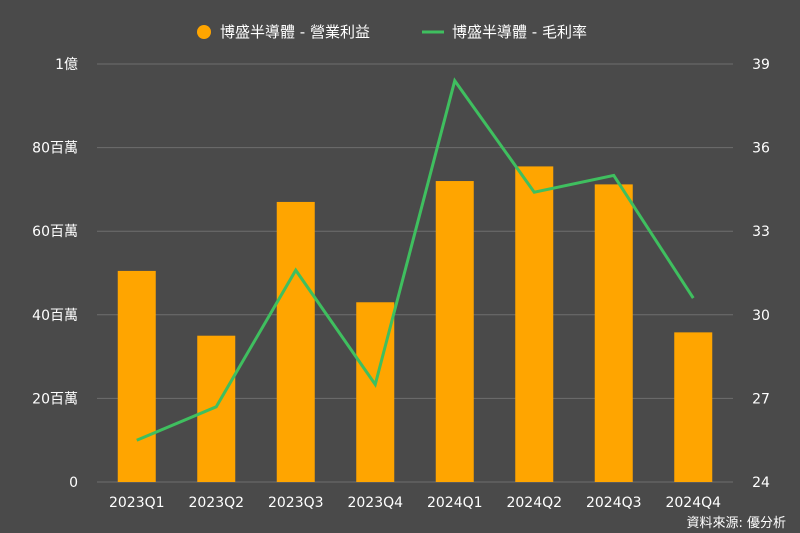 The image size is (800, 533). What do you see at coordinates (216, 503) in the screenshot?
I see `x-tick-label: 2023Q2` at bounding box center [216, 503].